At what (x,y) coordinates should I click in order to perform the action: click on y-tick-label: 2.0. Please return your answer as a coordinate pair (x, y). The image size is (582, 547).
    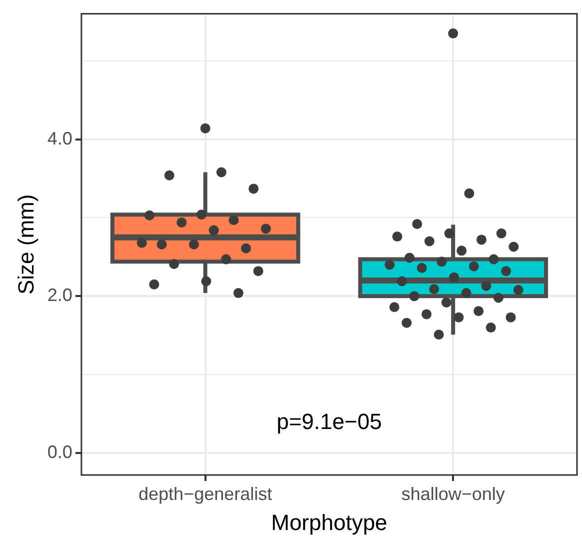
    Looking at the image, I should click on (59, 295).